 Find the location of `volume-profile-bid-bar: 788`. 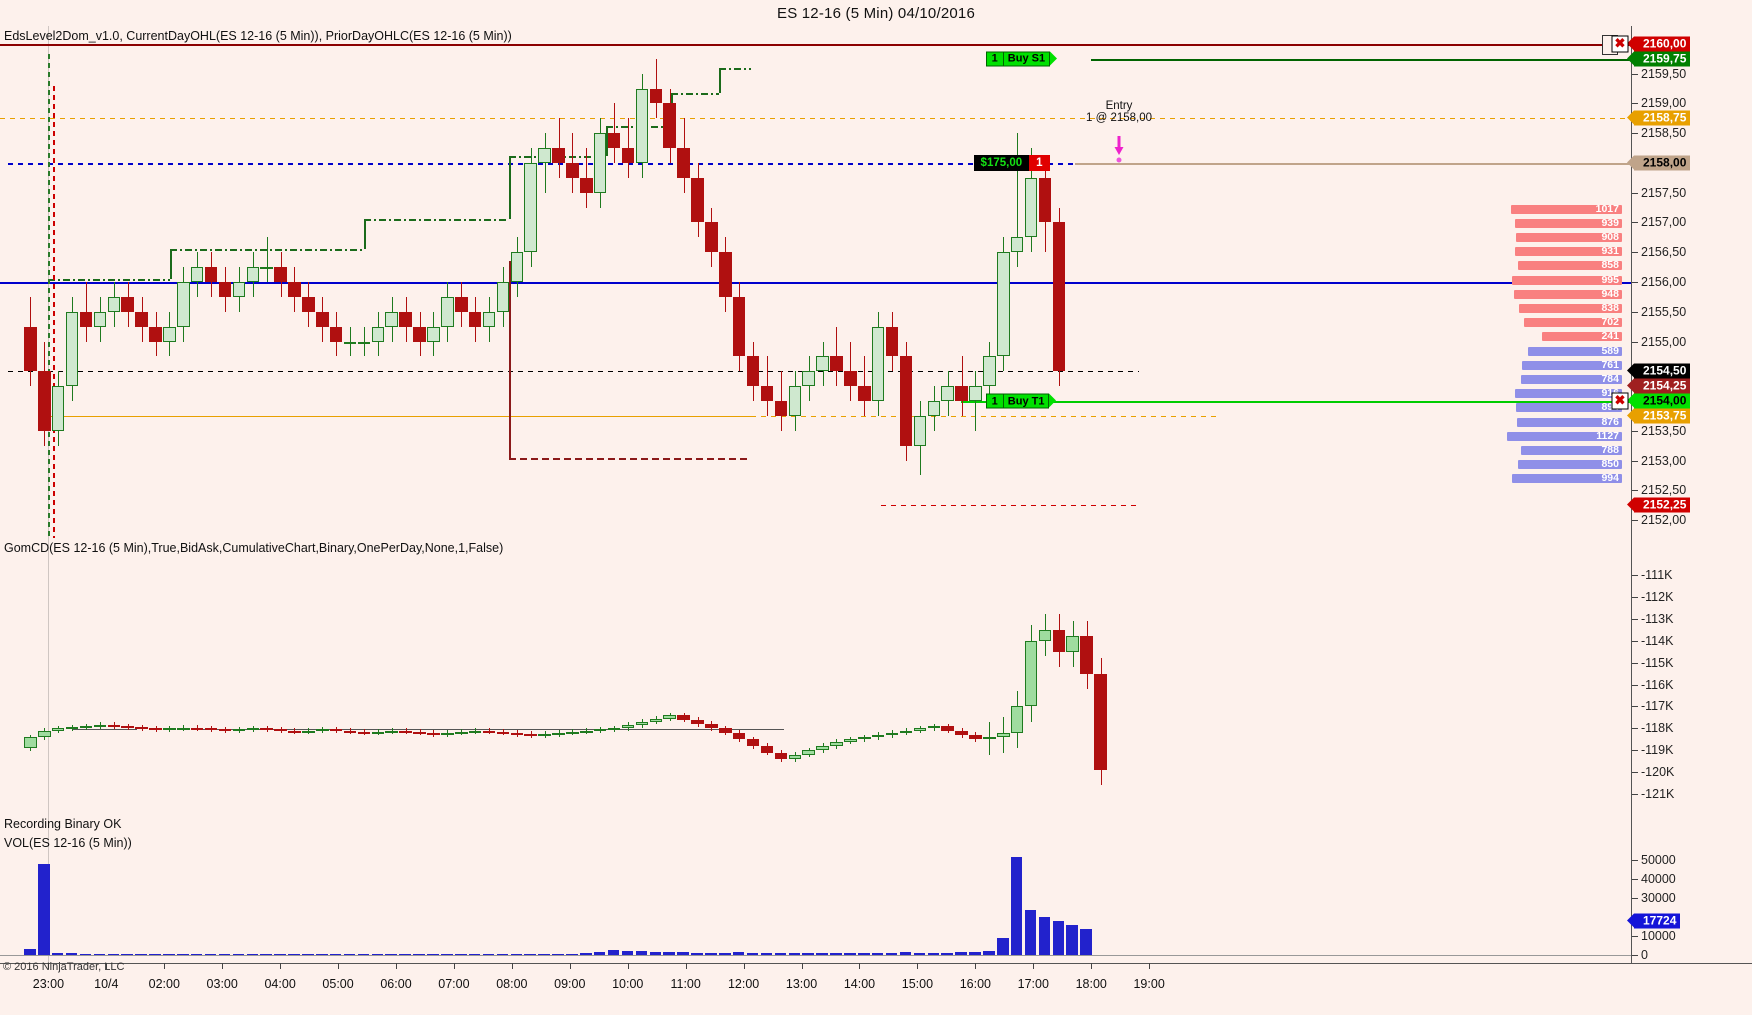

volume-profile-bid-bar: 788 is located at coordinates (1571, 450).